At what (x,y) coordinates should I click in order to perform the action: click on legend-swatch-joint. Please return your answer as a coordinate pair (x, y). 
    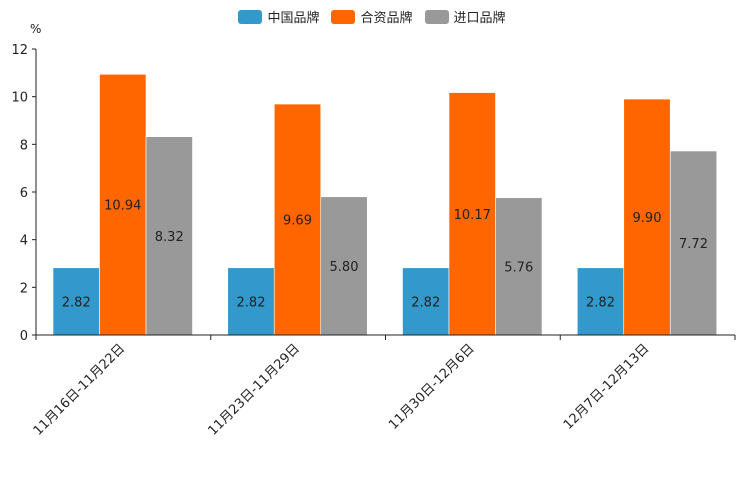
    Looking at the image, I should click on (343, 16).